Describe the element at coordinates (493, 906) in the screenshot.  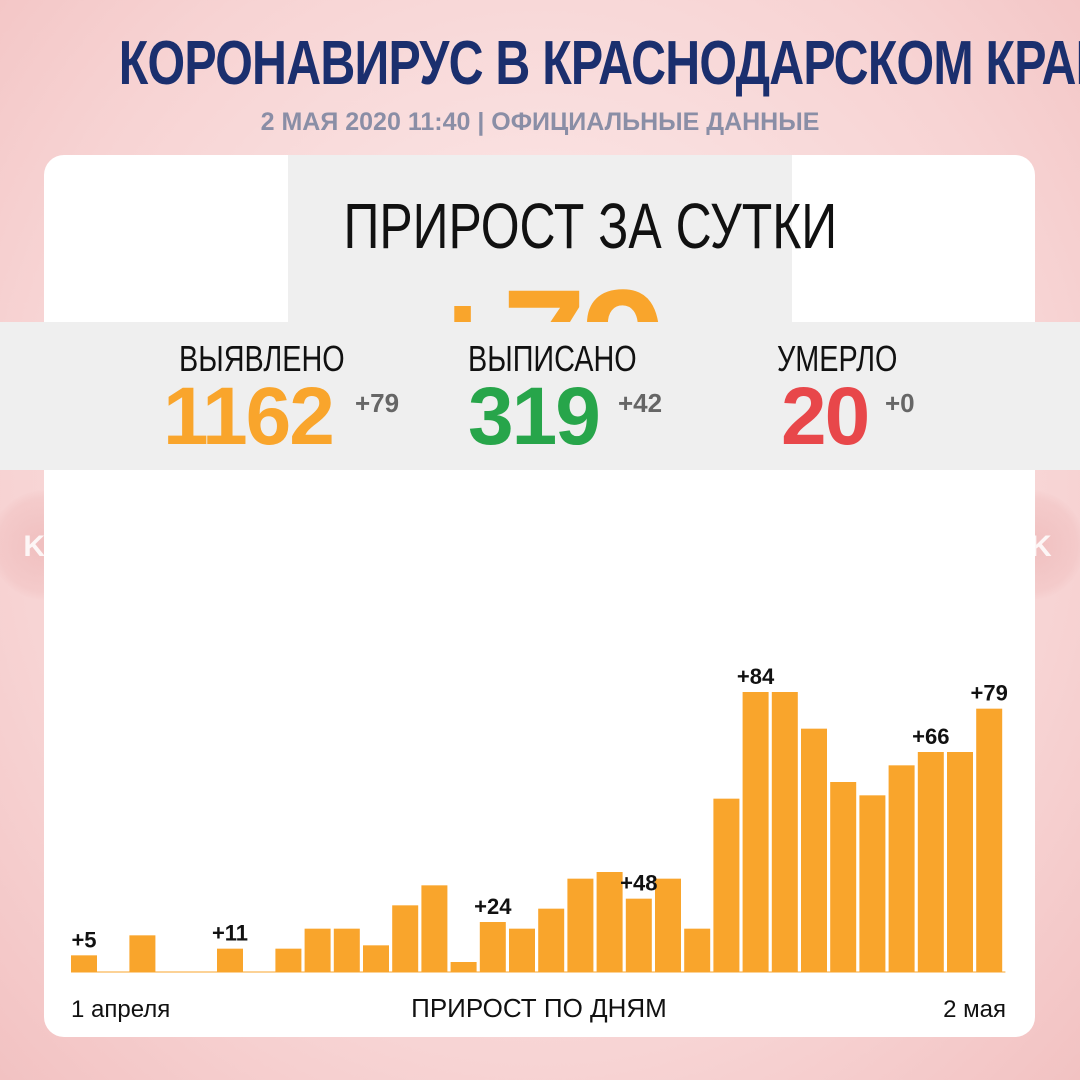
I see `chart-data-label: +24` at that location.